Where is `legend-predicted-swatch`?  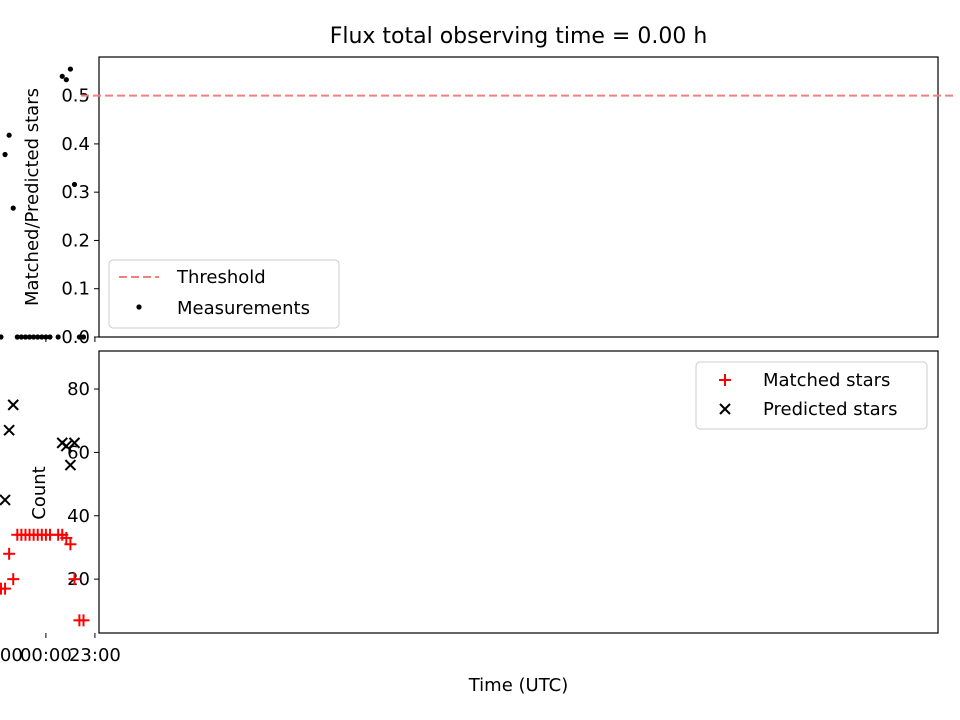 legend-predicted-swatch is located at coordinates (725, 409).